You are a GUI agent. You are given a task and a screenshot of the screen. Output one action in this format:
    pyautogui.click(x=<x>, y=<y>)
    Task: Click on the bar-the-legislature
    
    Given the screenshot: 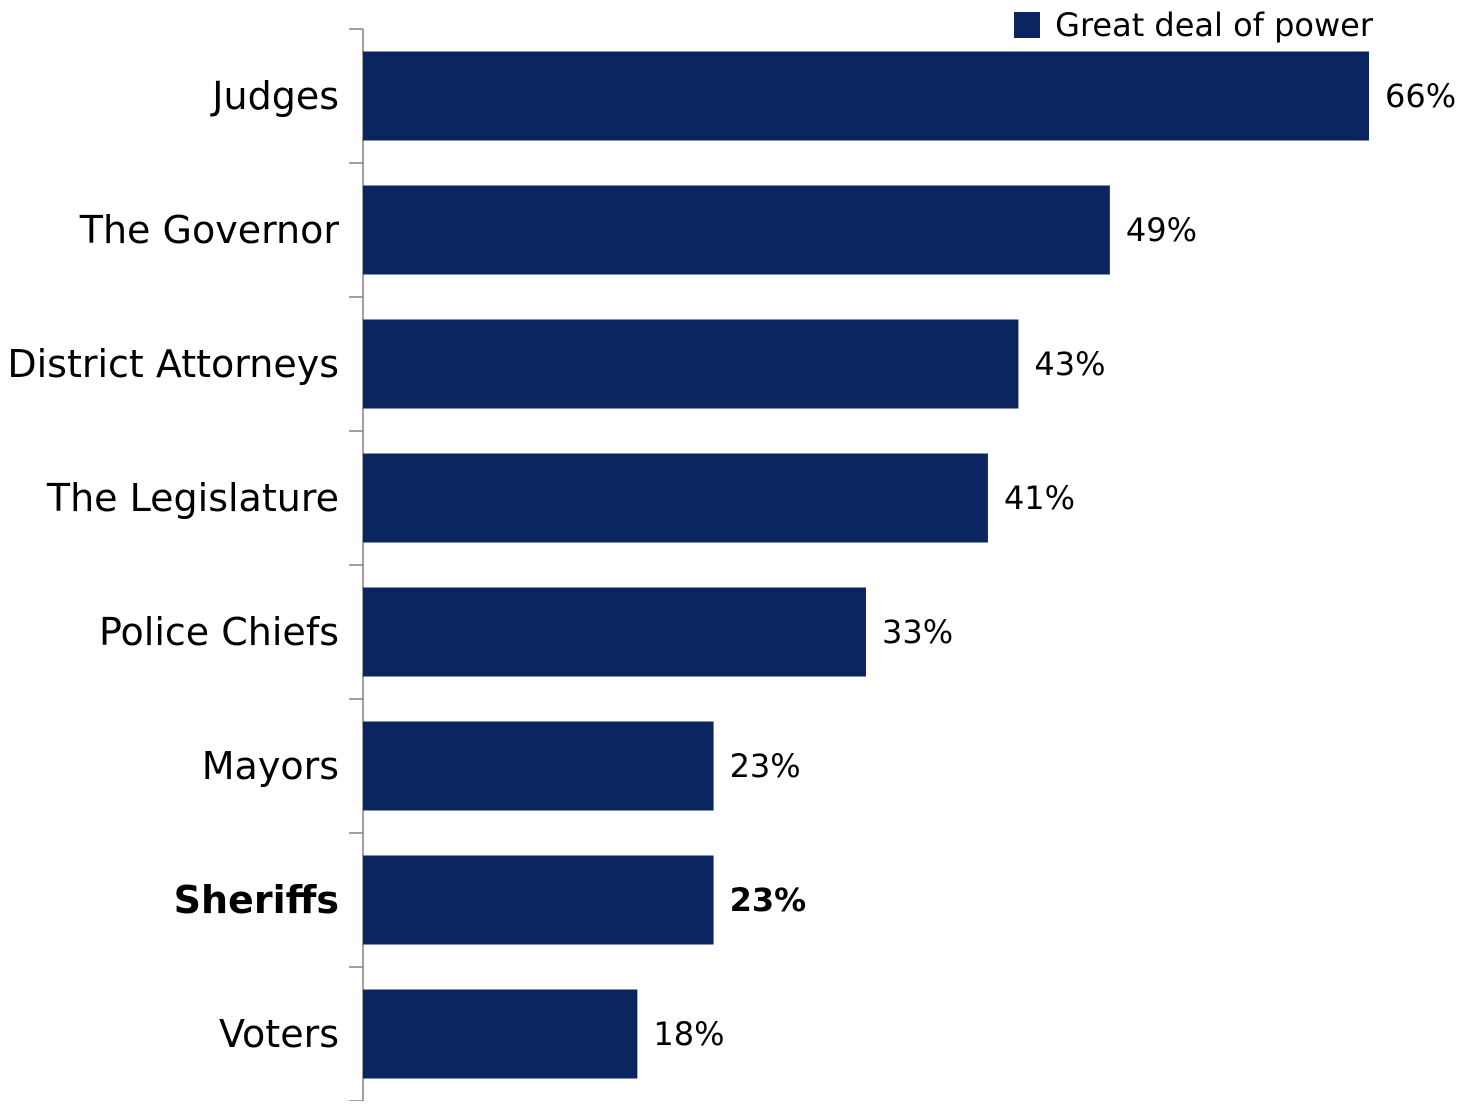 What is the action you would take?
    pyautogui.click(x=675, y=498)
    